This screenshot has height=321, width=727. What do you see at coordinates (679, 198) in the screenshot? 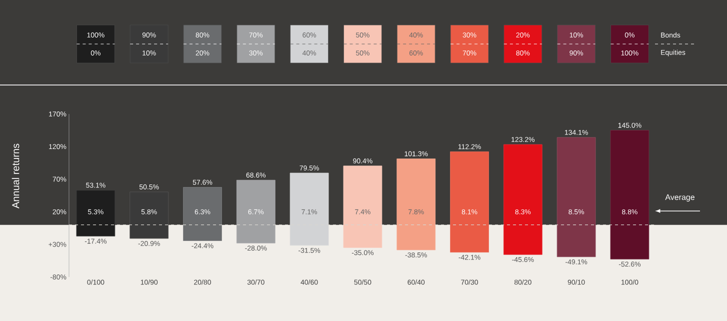
I see `text: Average` at bounding box center [679, 198].